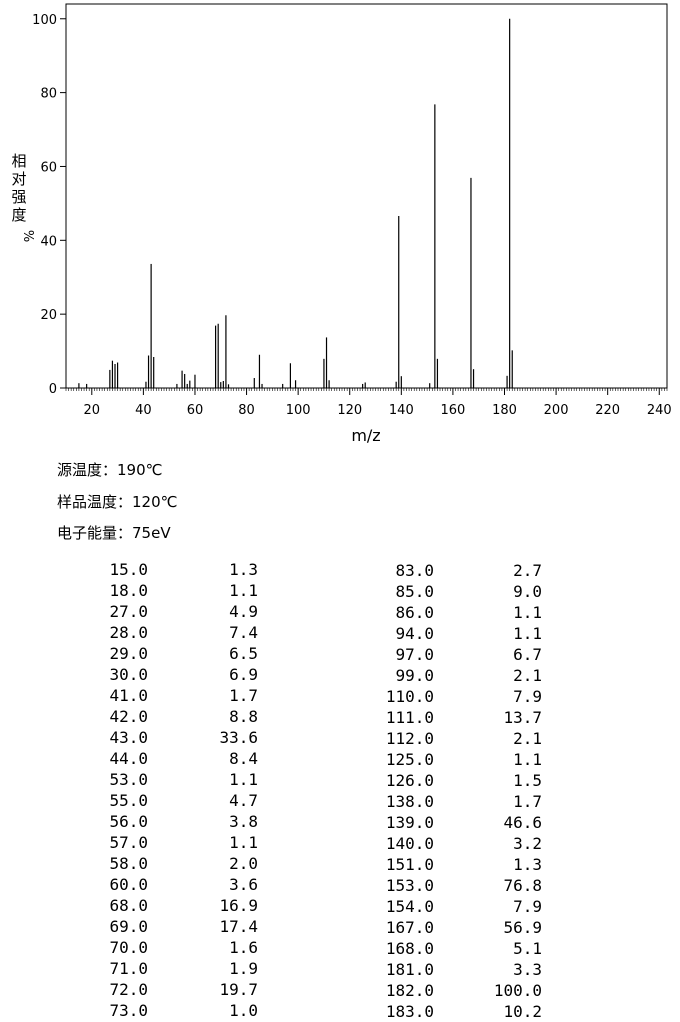  Describe the element at coordinates (92, 410) in the screenshot. I see `x-tick-label: 20` at that location.